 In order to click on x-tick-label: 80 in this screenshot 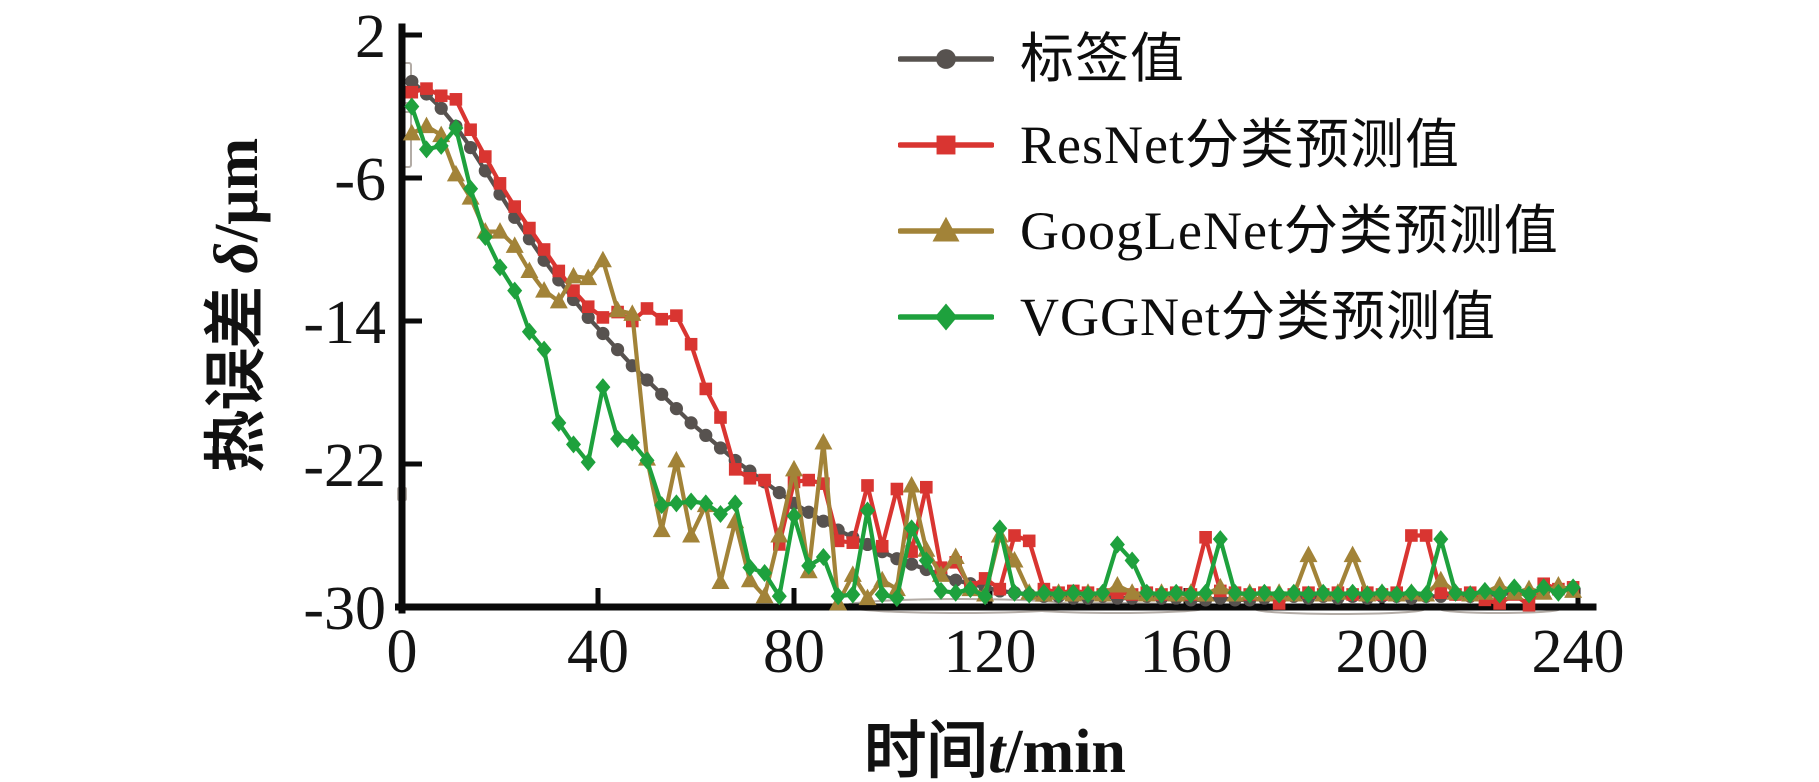, I will do `click(794, 652)`.